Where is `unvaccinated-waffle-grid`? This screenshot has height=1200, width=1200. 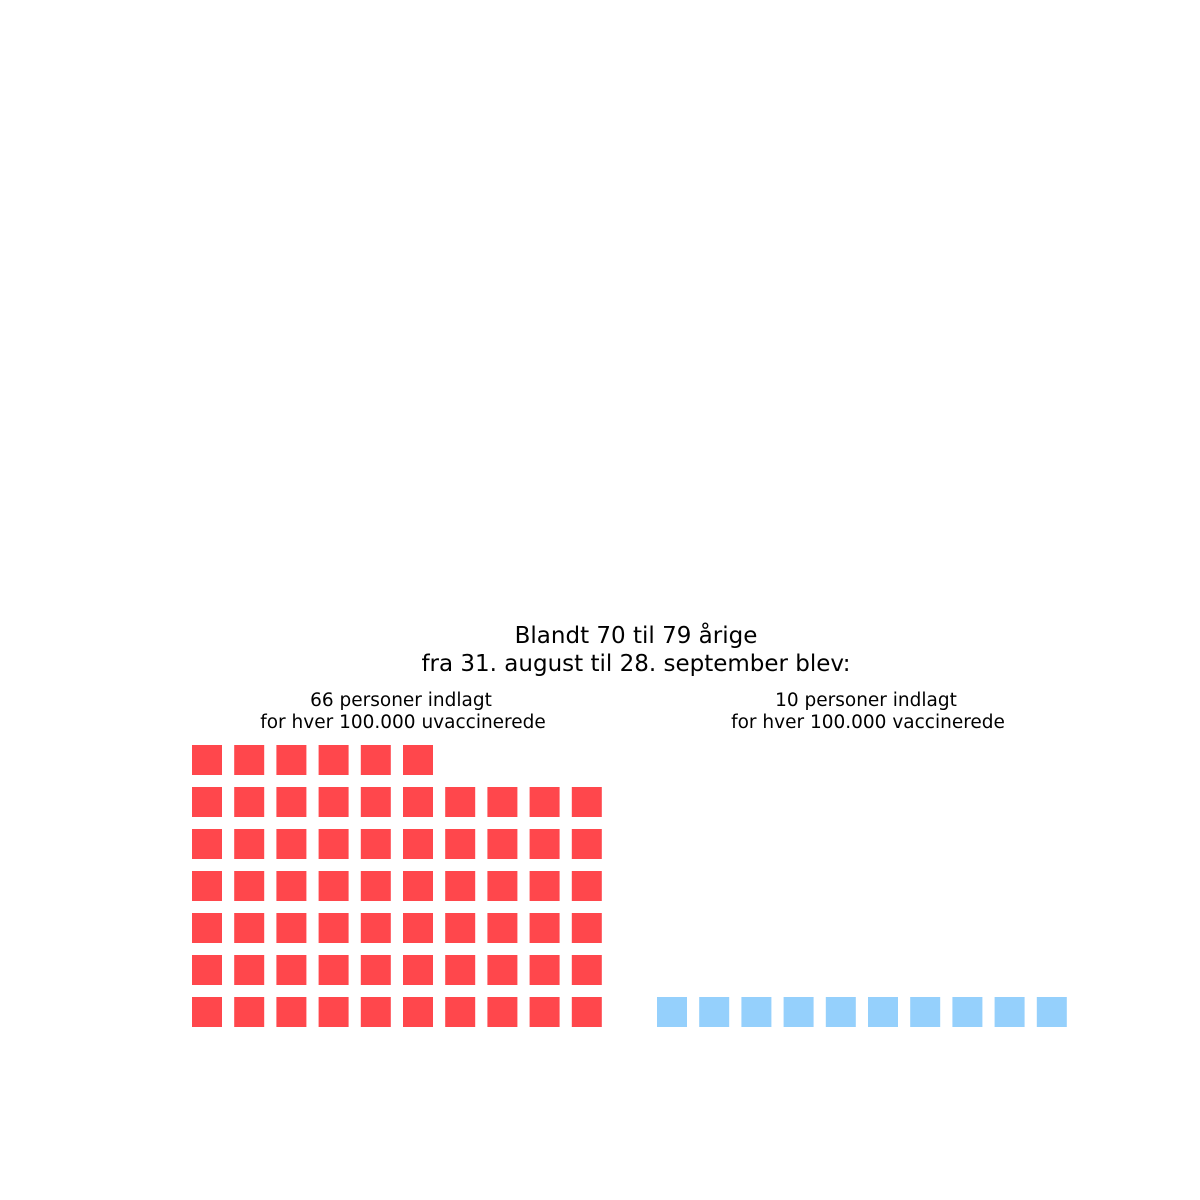
unvaccinated-waffle-grid is located at coordinates (397, 886).